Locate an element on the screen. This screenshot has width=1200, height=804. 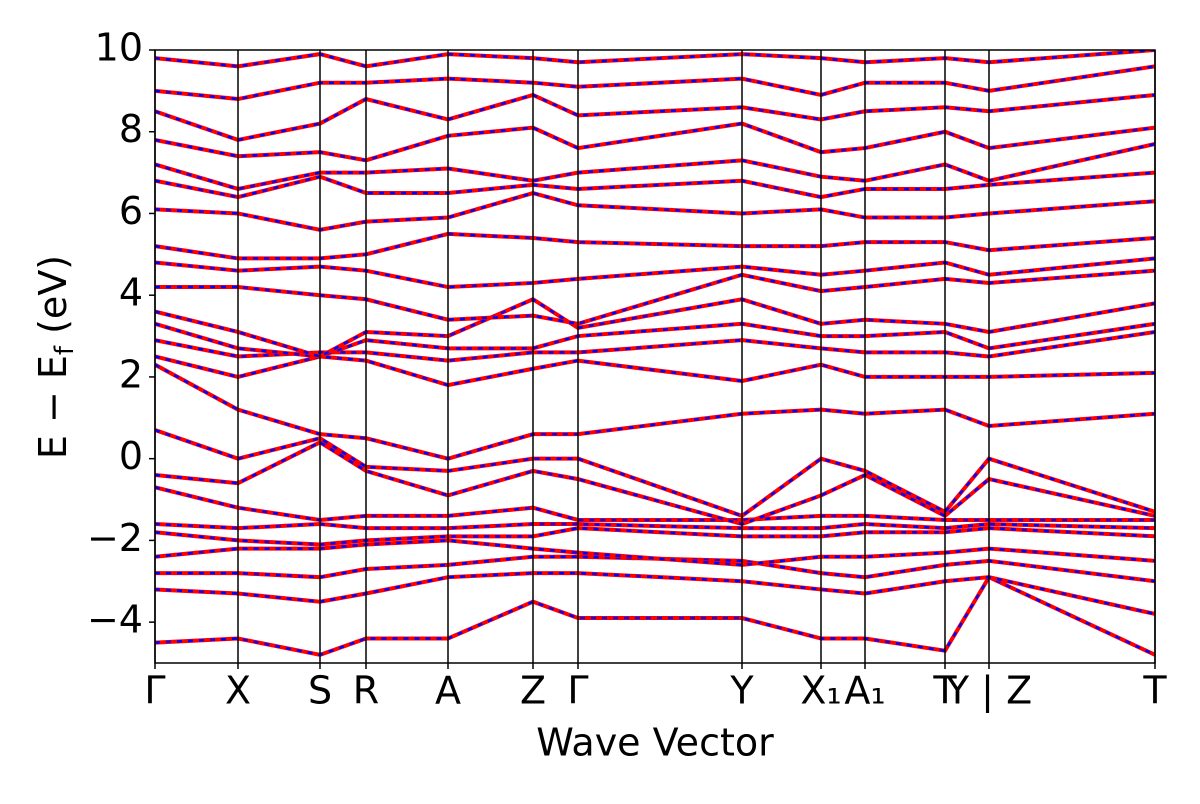
x-tick-label: A₁ is located at coordinates (864, 691).